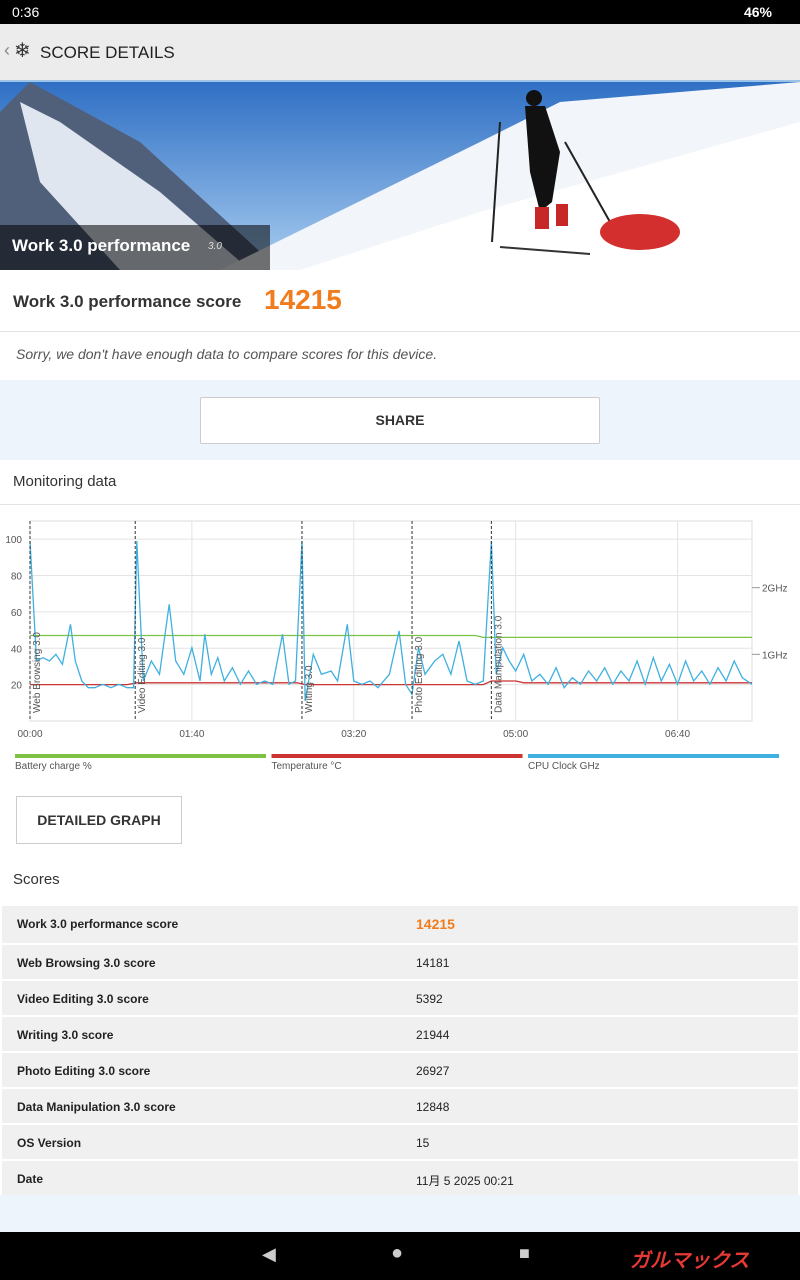 The width and height of the screenshot is (800, 1280). I want to click on status-bar: 0:36 46%, so click(400, 12).